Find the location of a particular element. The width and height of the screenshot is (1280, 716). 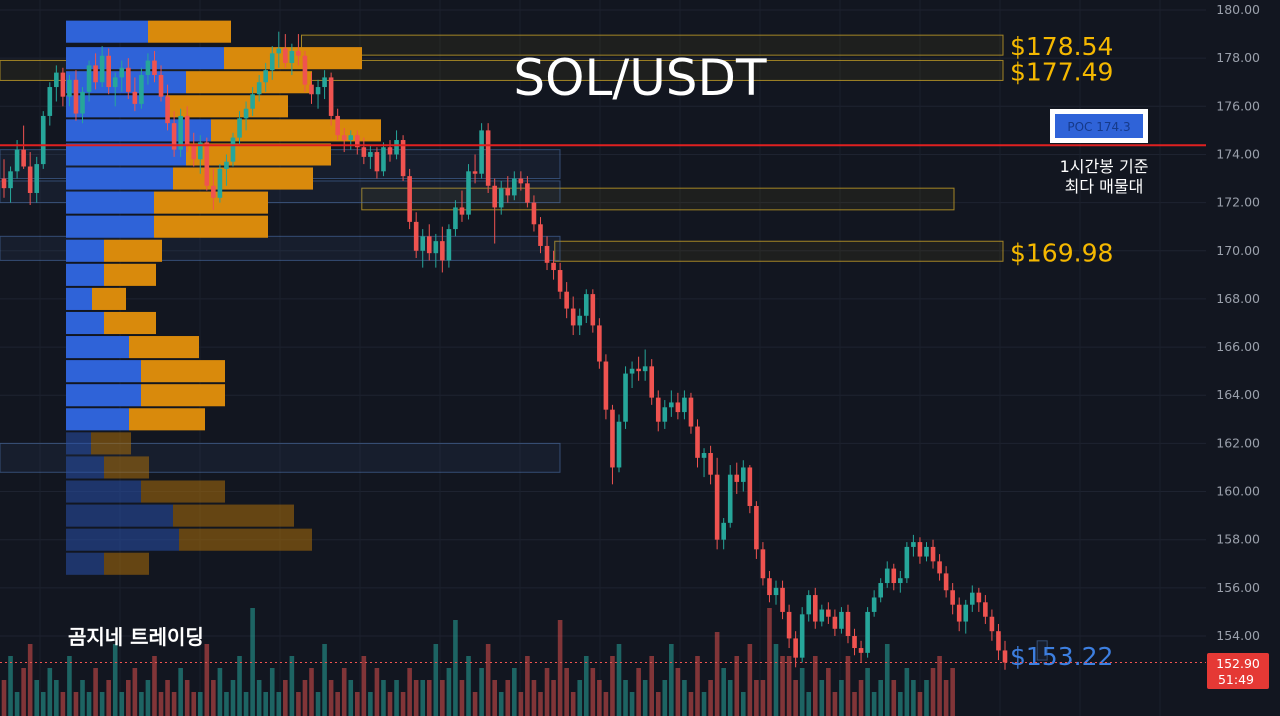

y-tick-label: 174.00 is located at coordinates (1238, 153).